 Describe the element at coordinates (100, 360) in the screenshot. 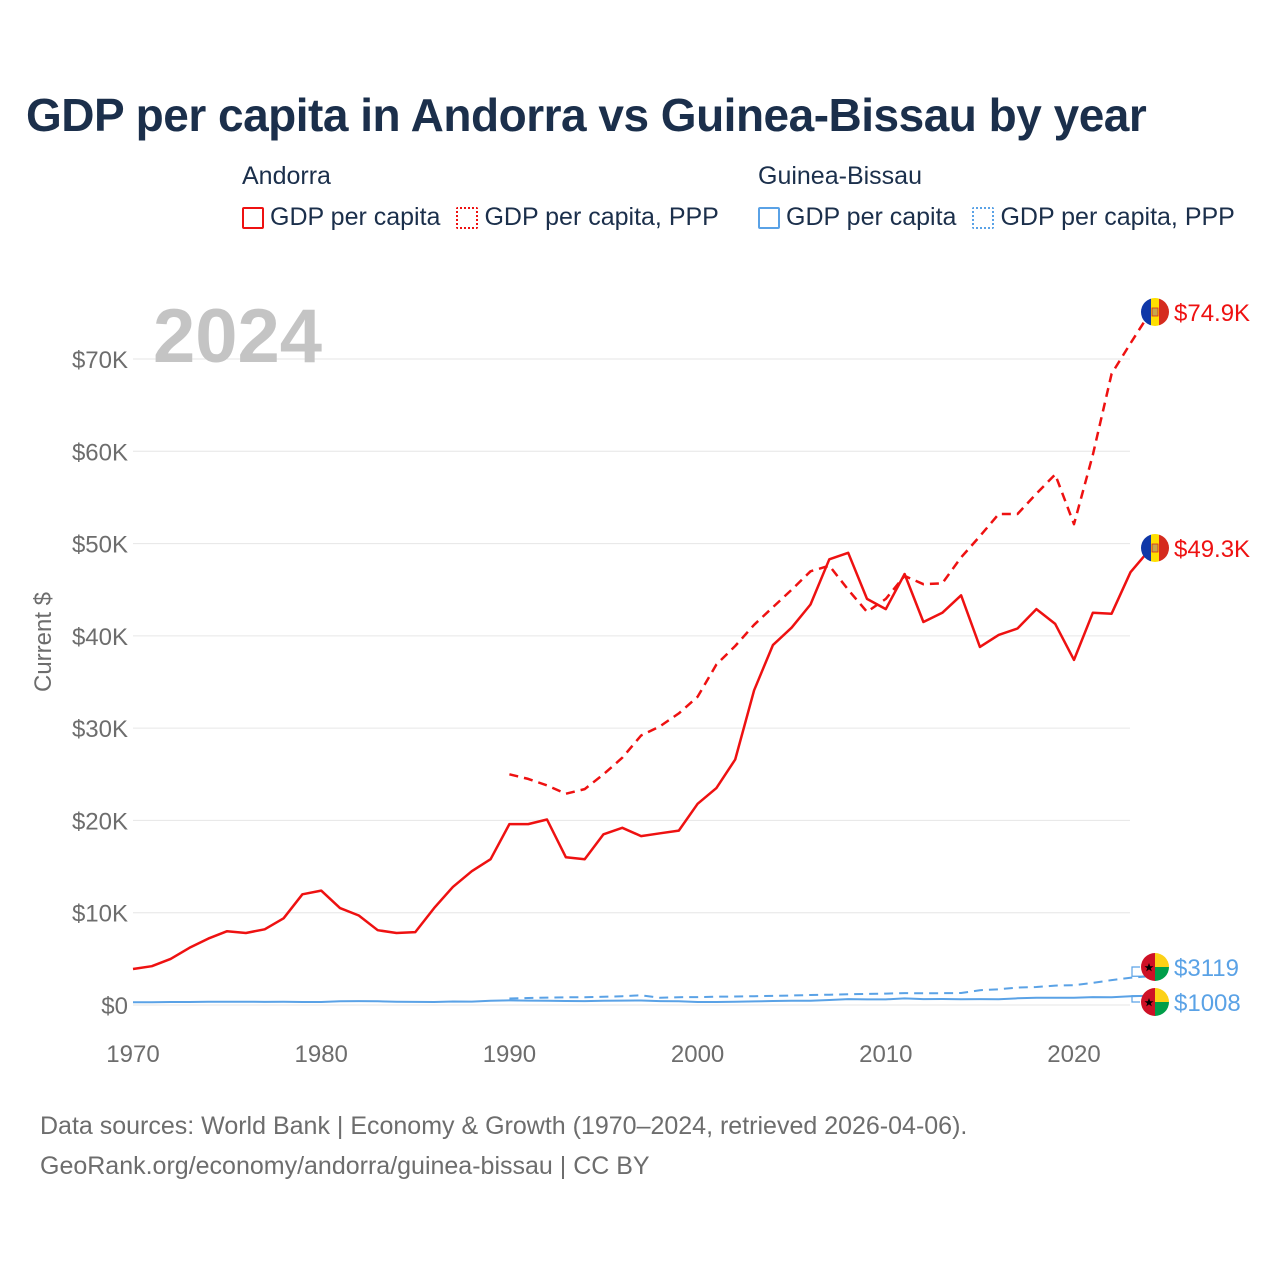

I see `y-tick-label: $70K` at that location.